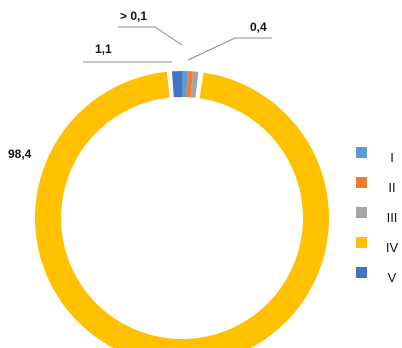 The height and width of the screenshot is (348, 402). Describe the element at coordinates (103, 49) in the screenshot. I see `data-label-V: 1,1` at that location.